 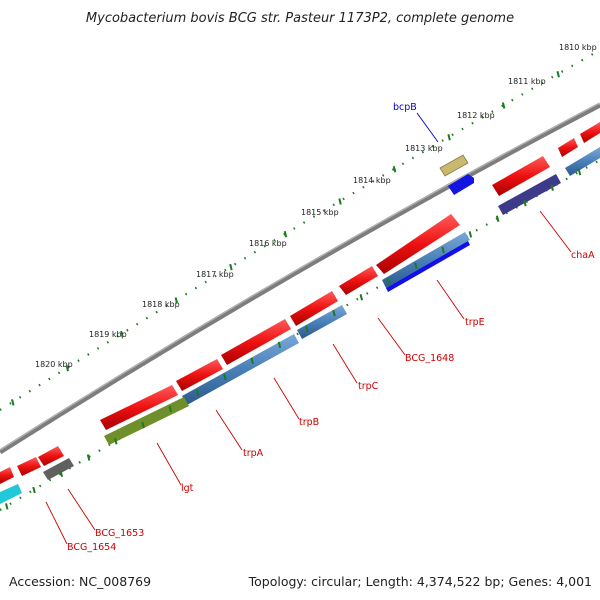 What do you see at coordinates (161, 304) in the screenshot?
I see `ruler-tick-label: 1818 kbp` at bounding box center [161, 304].